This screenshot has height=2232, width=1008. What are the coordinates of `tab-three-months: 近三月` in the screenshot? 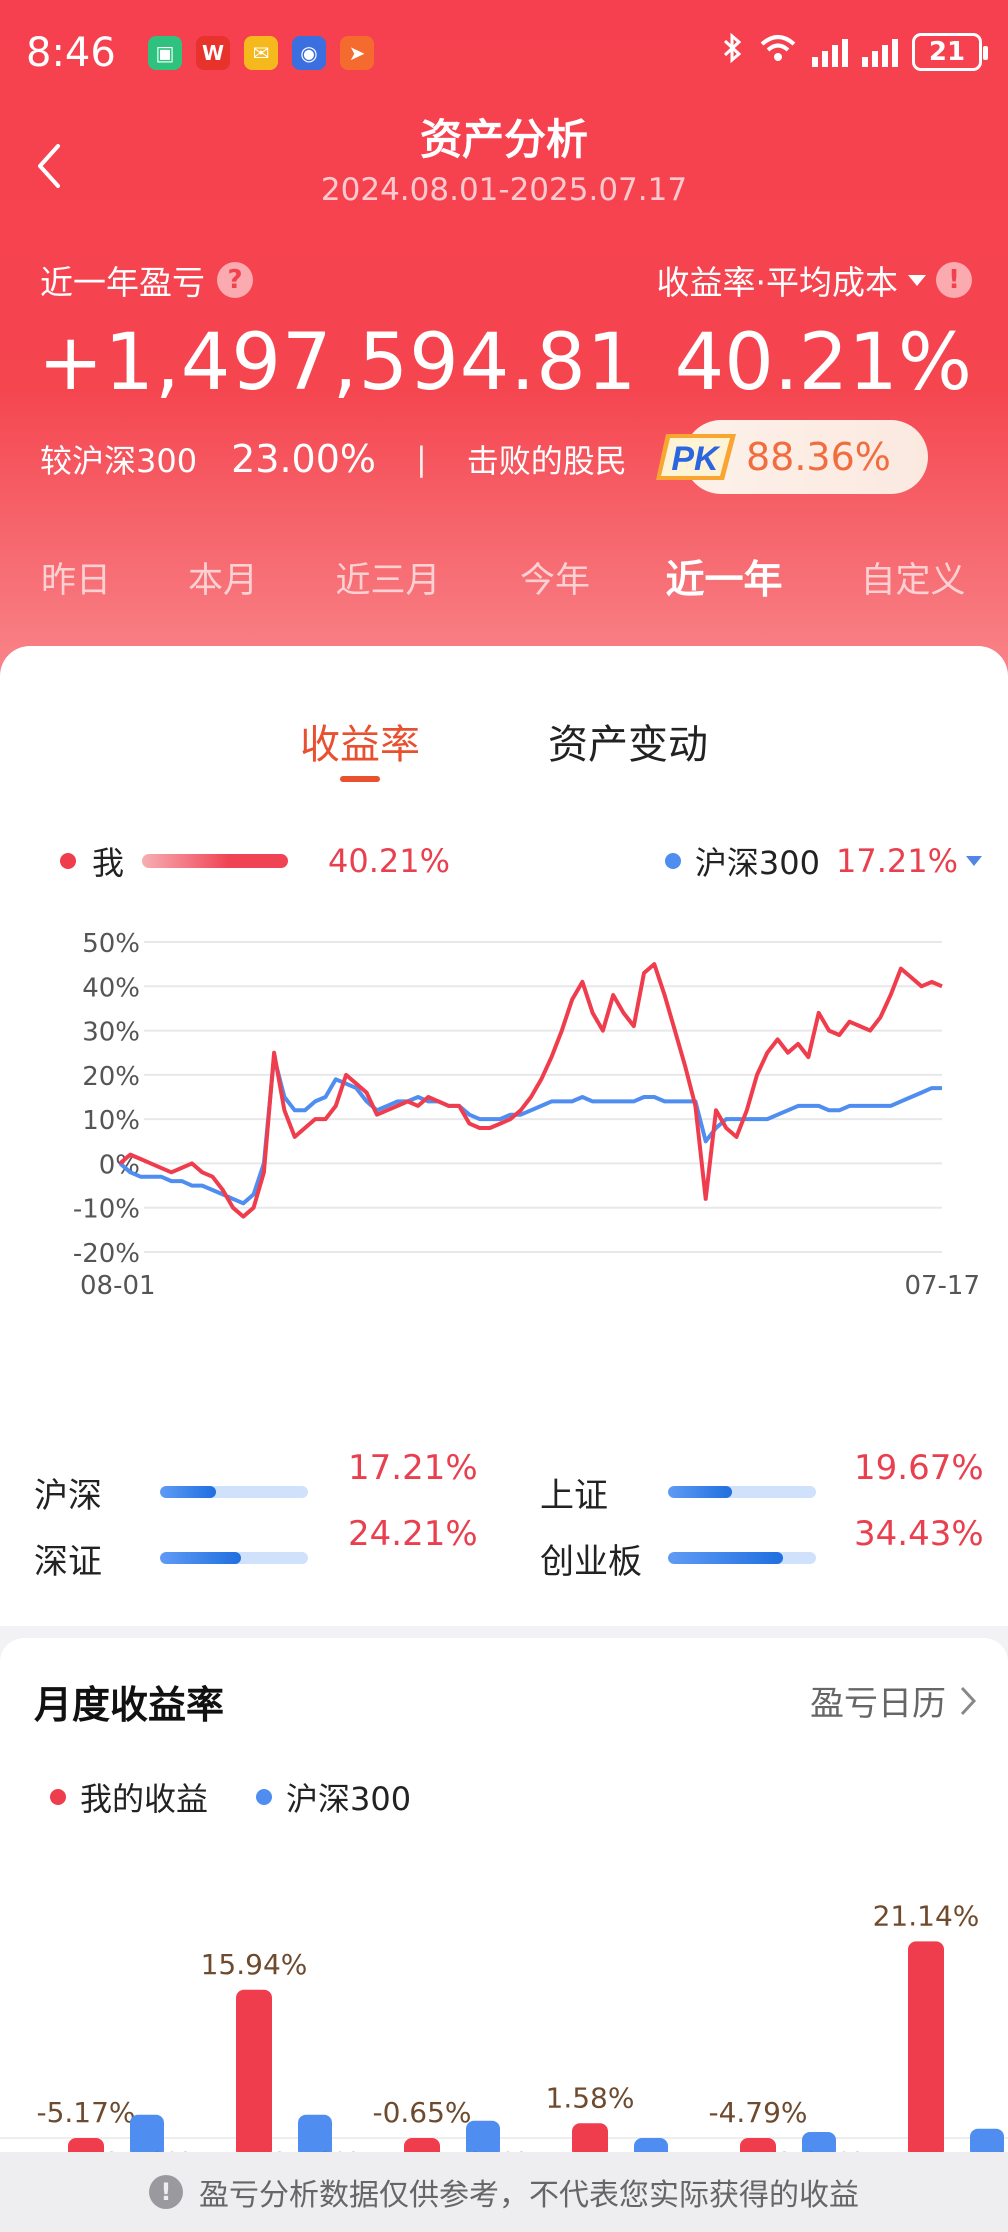 It's located at (388, 581).